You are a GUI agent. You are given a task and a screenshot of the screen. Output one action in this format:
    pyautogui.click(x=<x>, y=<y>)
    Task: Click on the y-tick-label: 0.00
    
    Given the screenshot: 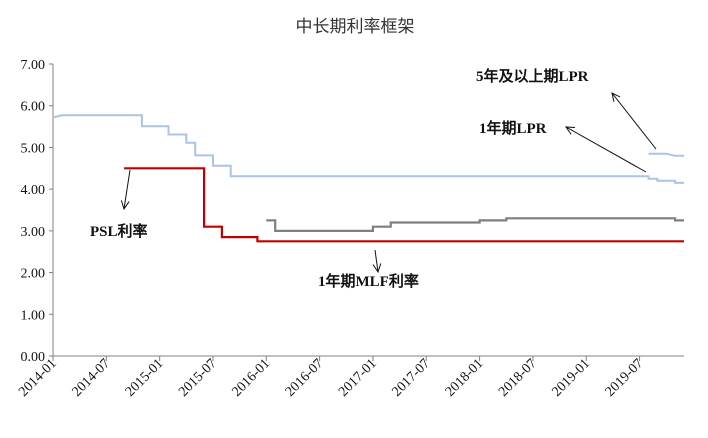 What is the action you would take?
    pyautogui.click(x=33, y=357)
    